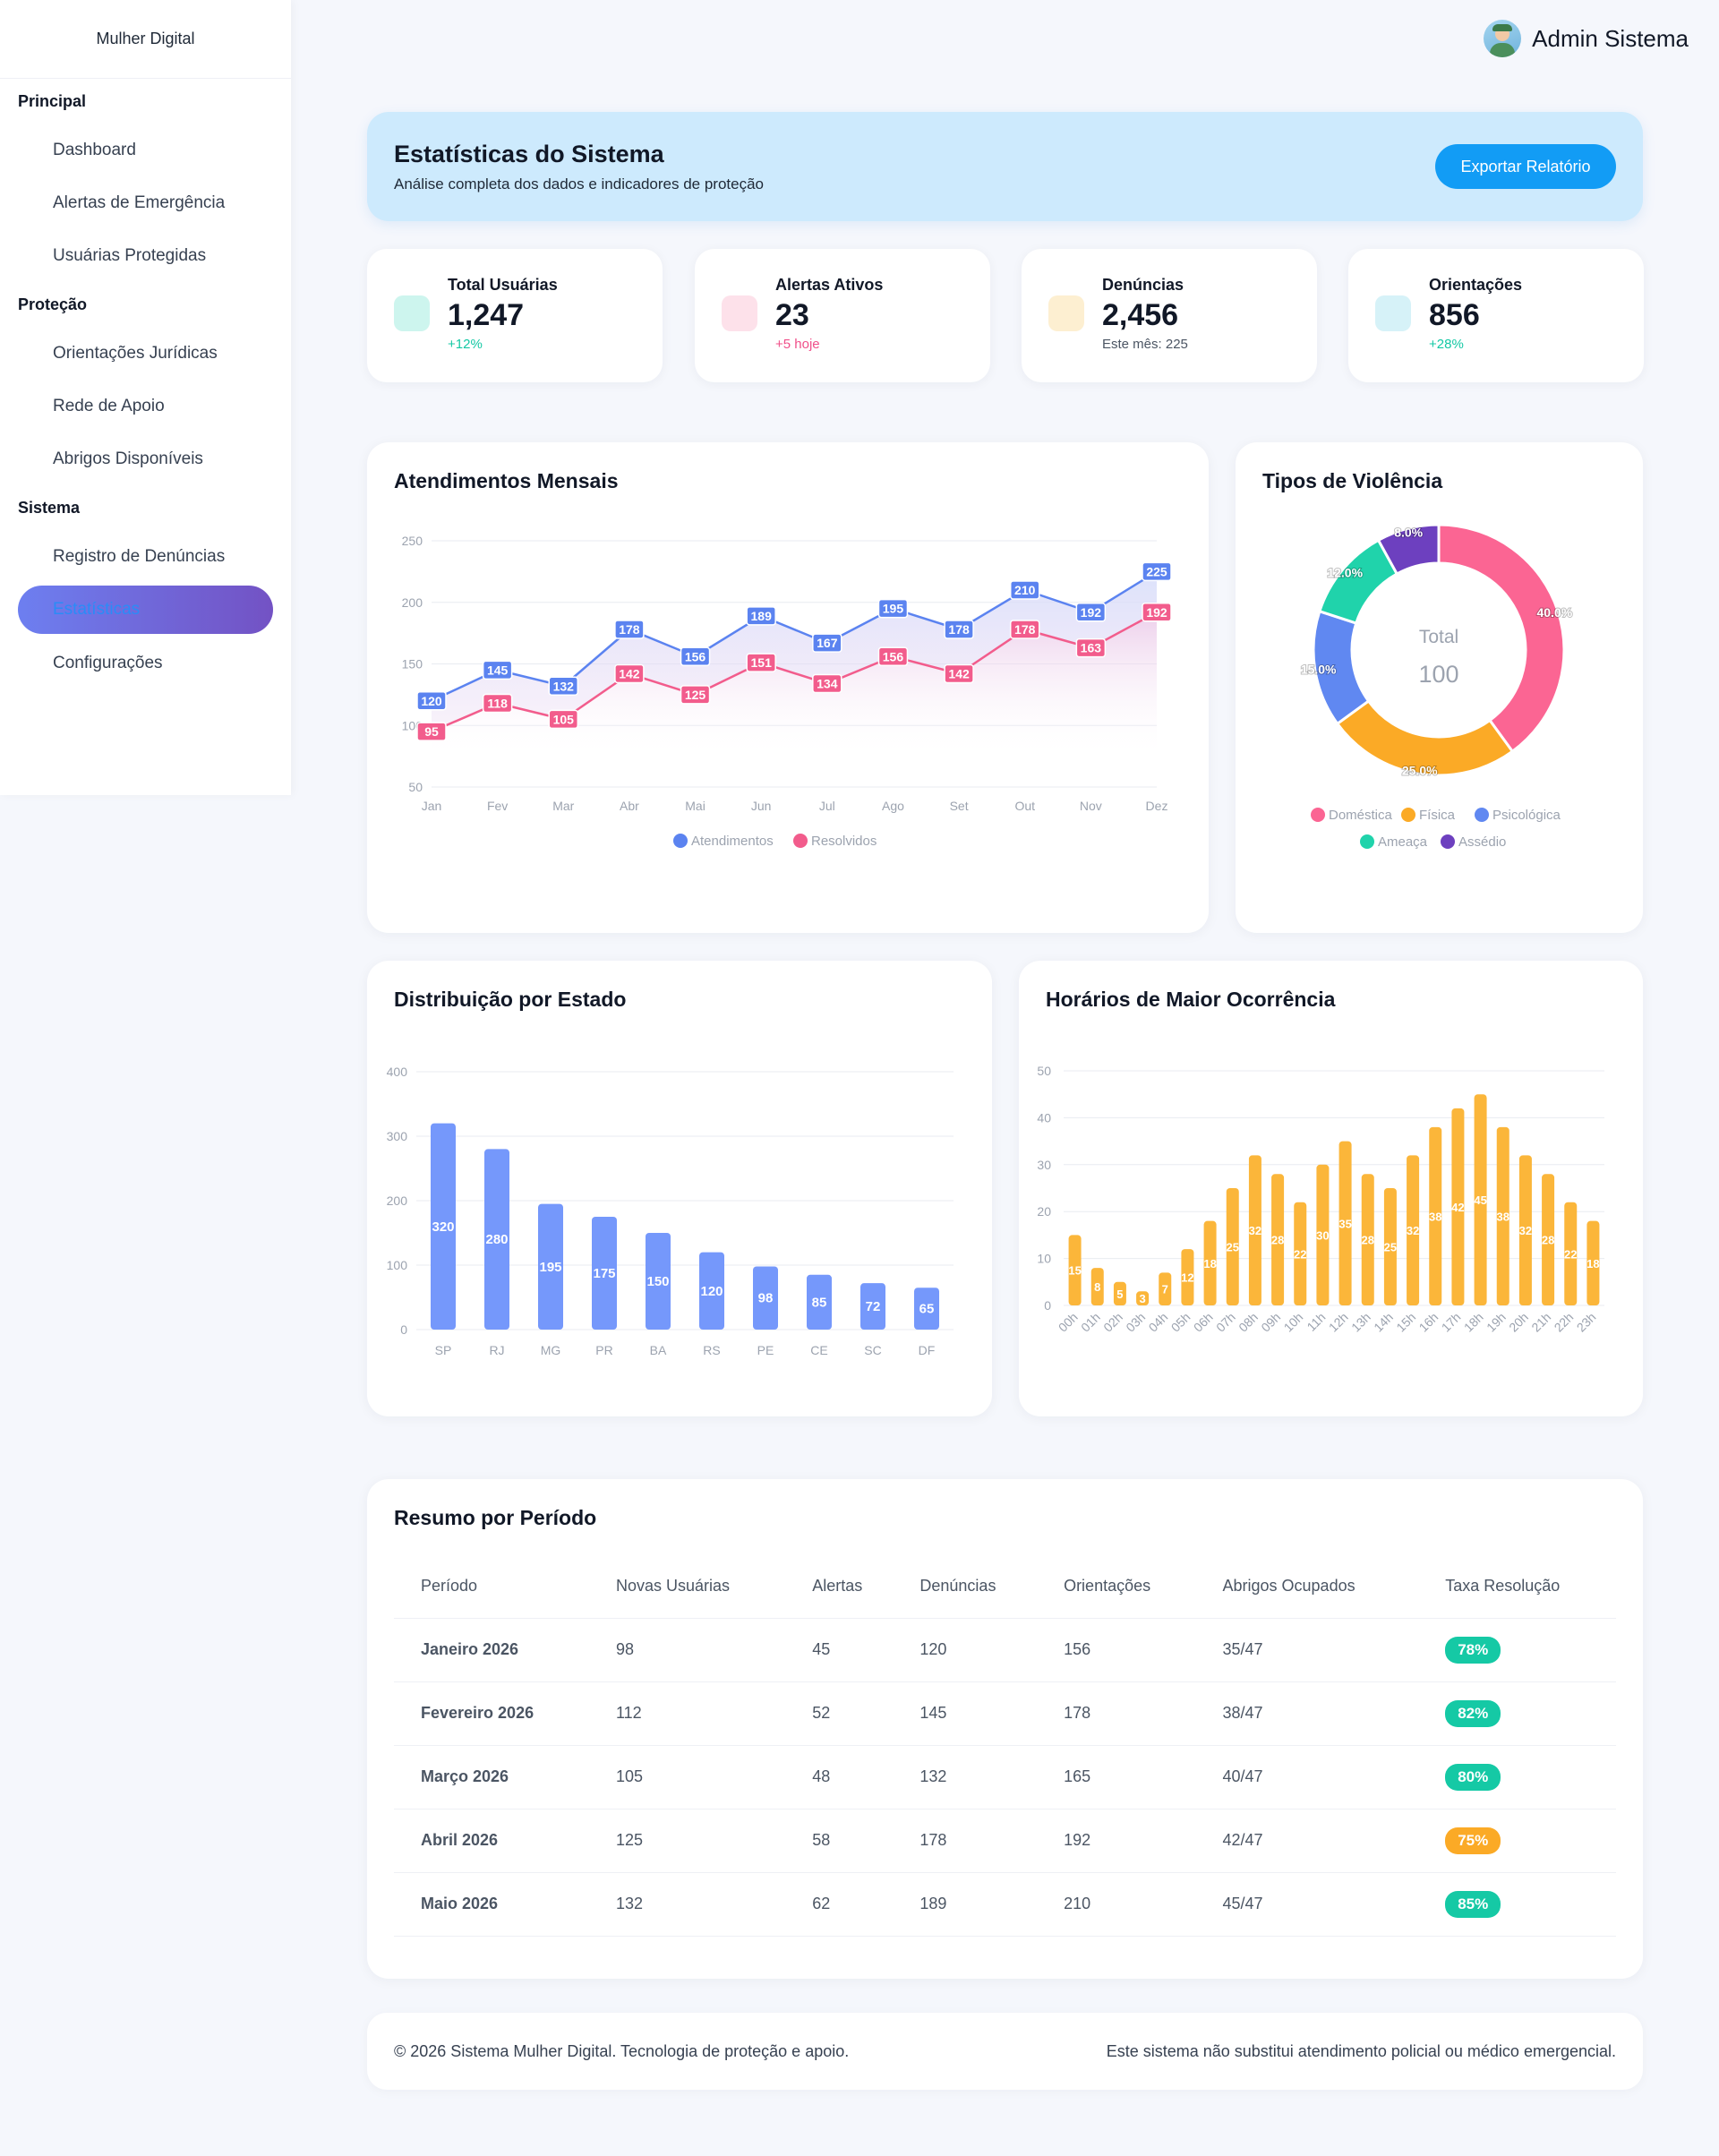 The image size is (1719, 2156). I want to click on table-cell-orientacoes: 156, so click(1116, 1650).